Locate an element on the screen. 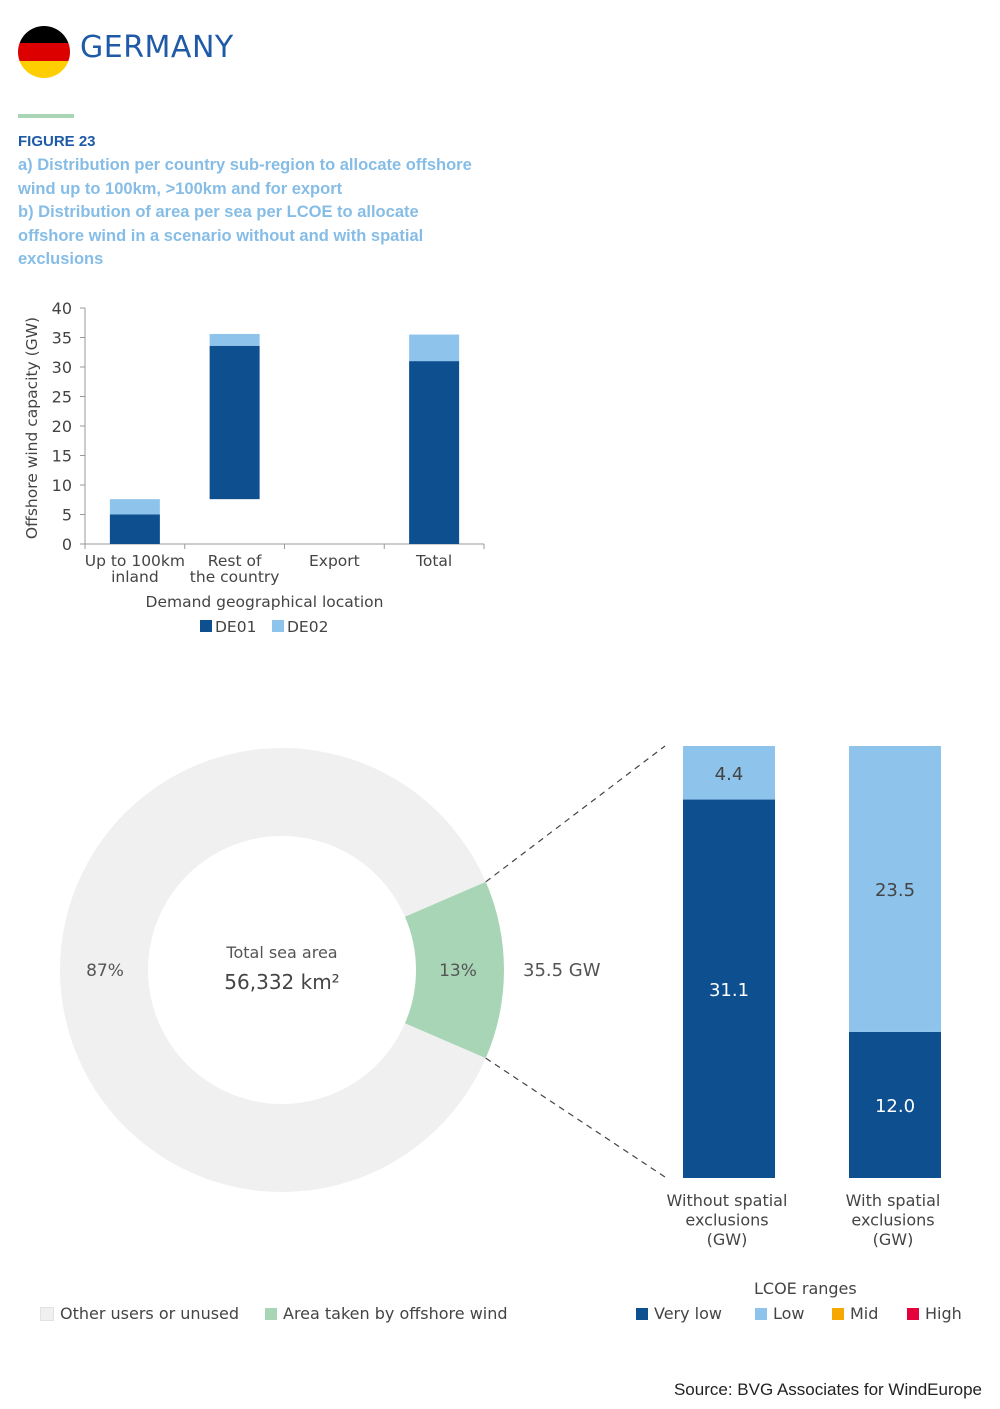 The width and height of the screenshot is (1000, 1409). x-tick-label: the country is located at coordinates (235, 577).